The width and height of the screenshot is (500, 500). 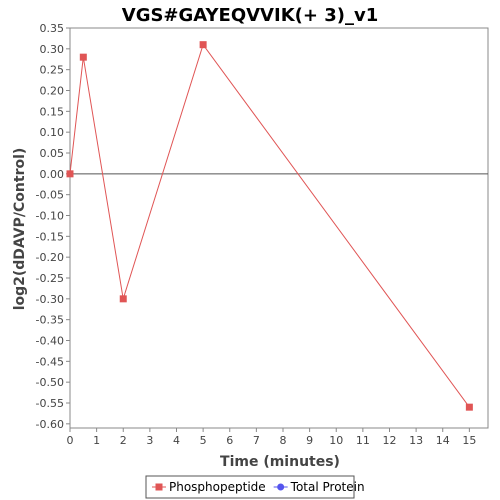 What do you see at coordinates (309, 440) in the screenshot?
I see `x-tick-label: 9` at bounding box center [309, 440].